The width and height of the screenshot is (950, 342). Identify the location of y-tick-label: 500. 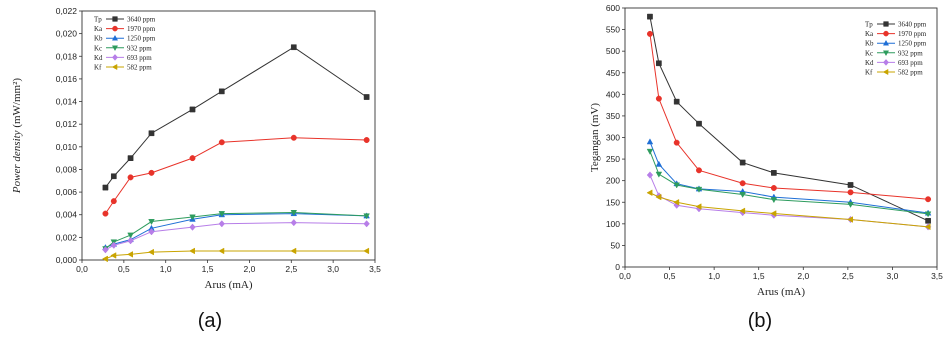
(613, 51).